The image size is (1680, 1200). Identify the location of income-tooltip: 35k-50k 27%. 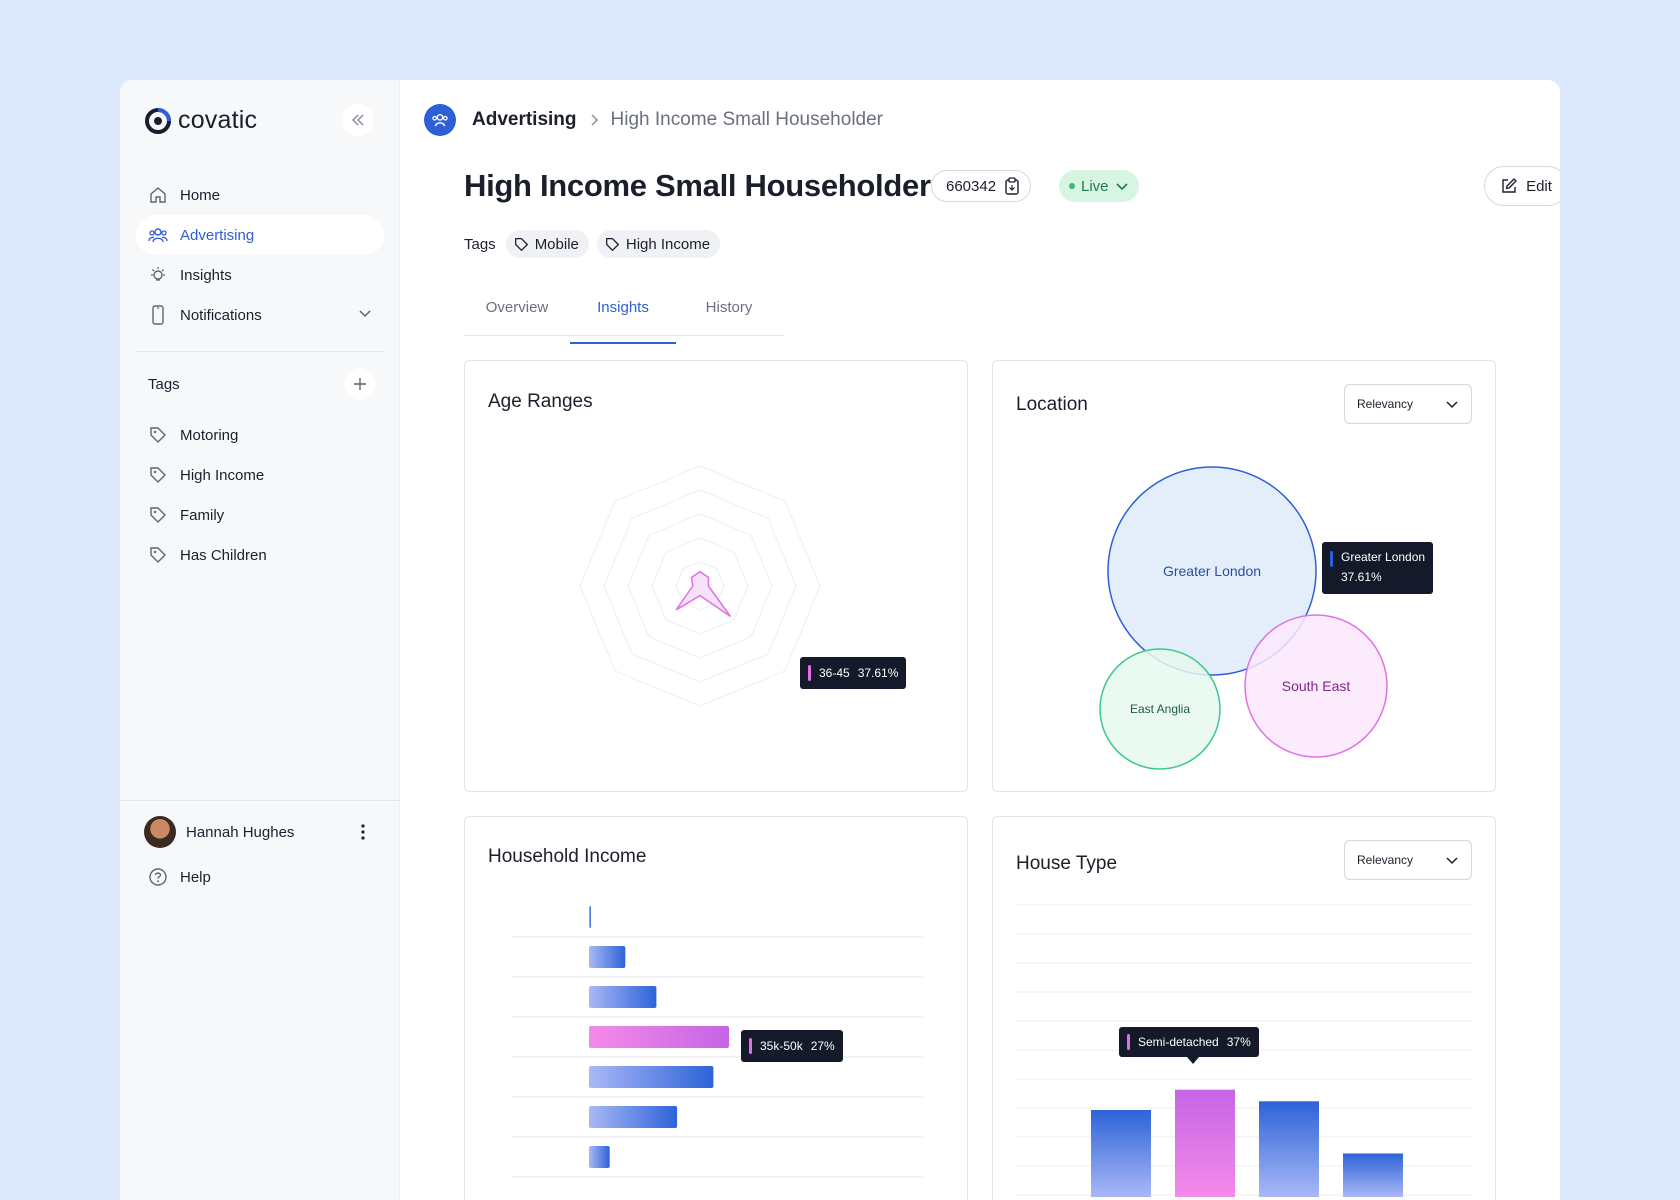
(792, 1046).